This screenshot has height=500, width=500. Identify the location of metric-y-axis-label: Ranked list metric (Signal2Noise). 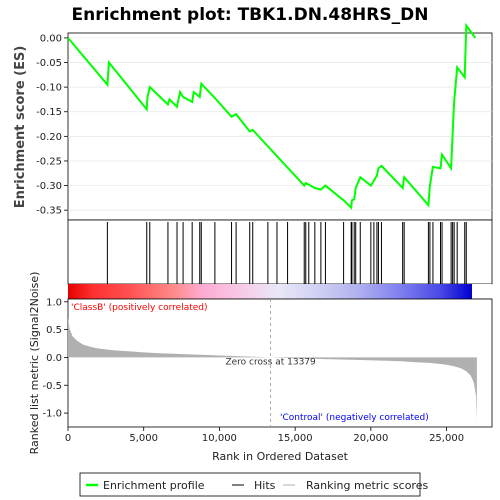
(34, 363).